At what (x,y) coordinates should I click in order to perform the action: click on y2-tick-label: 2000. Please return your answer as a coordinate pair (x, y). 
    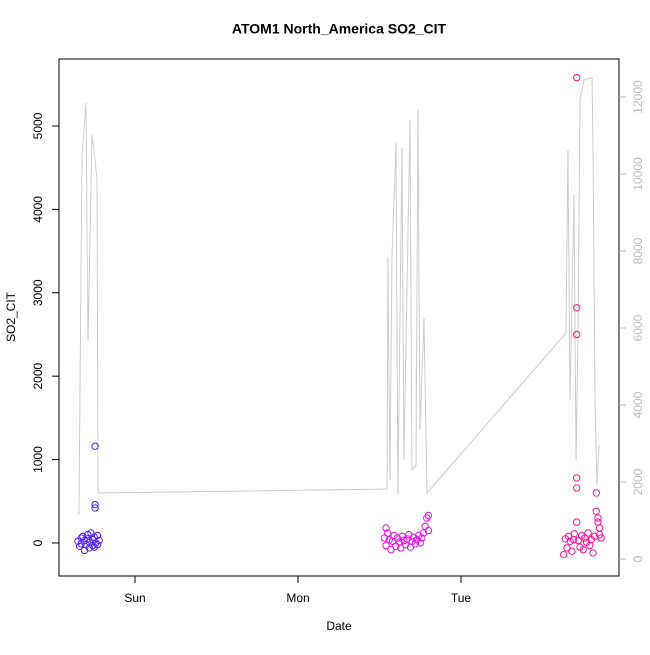
    Looking at the image, I should click on (638, 481).